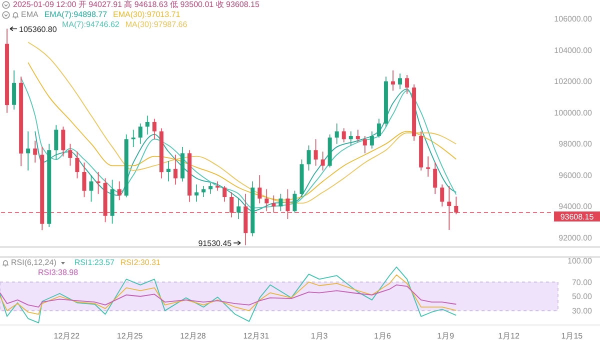 This screenshot has width=600, height=343. I want to click on annotation: EMA, so click(29, 15).